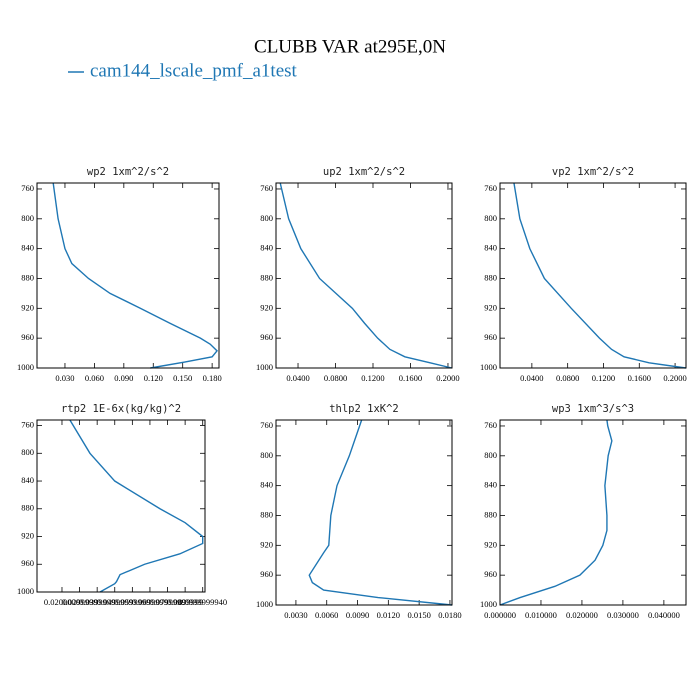 This screenshot has width=700, height=700. Describe the element at coordinates (582, 615) in the screenshot. I see `x-tick-label: 0.020000` at that location.